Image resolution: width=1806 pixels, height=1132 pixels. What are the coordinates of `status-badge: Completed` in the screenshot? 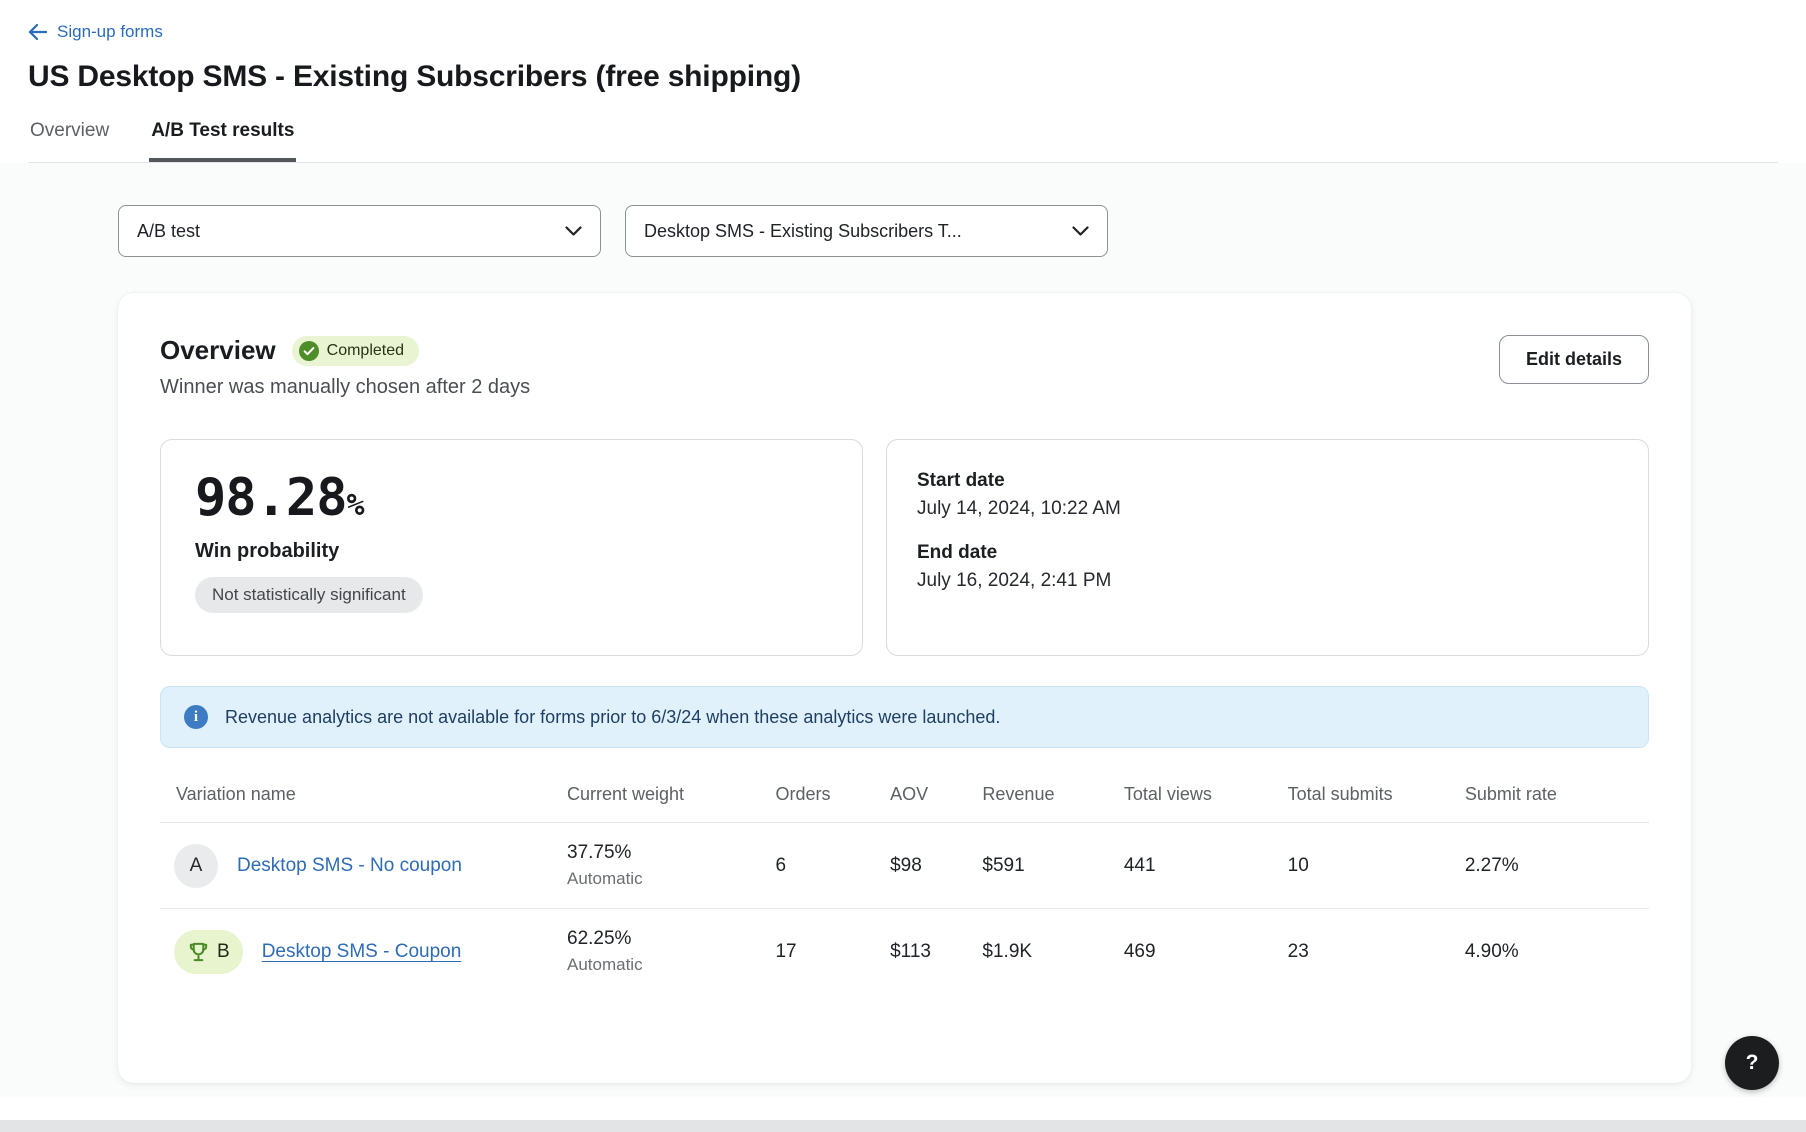 It's located at (355, 350).